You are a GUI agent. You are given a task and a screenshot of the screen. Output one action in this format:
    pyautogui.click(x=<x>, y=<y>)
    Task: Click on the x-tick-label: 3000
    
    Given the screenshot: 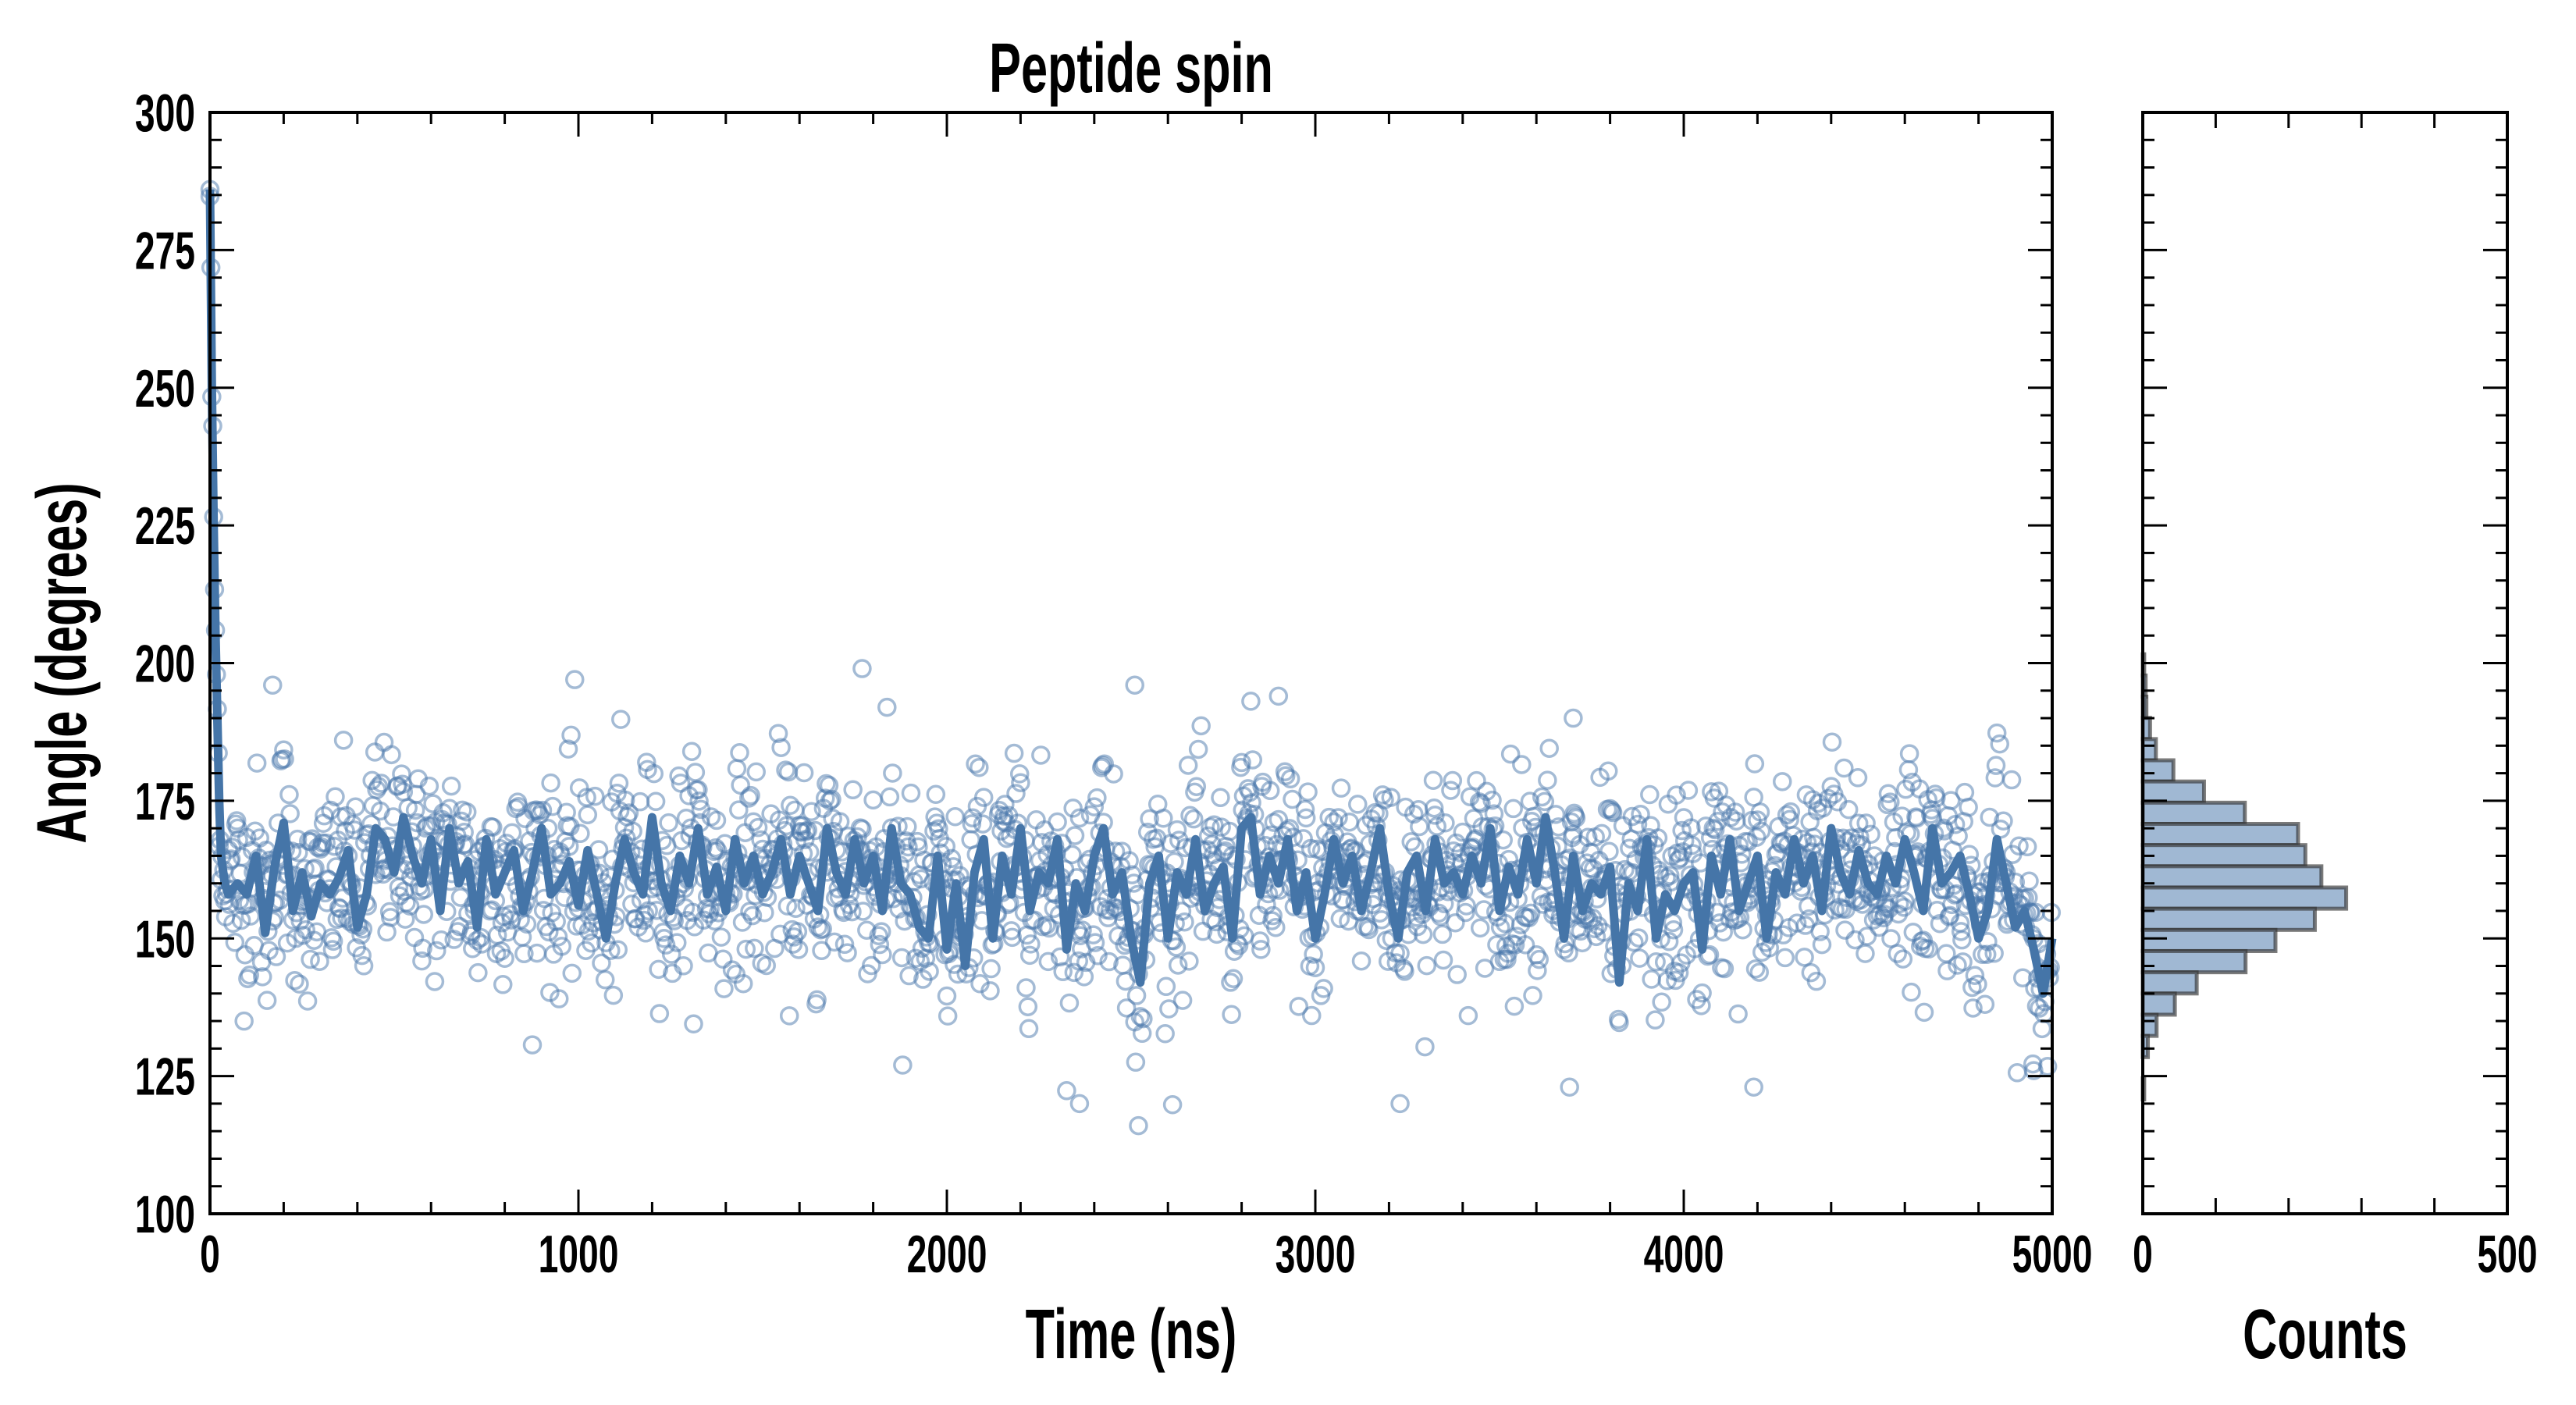 What is the action you would take?
    pyautogui.click(x=1316, y=1254)
    